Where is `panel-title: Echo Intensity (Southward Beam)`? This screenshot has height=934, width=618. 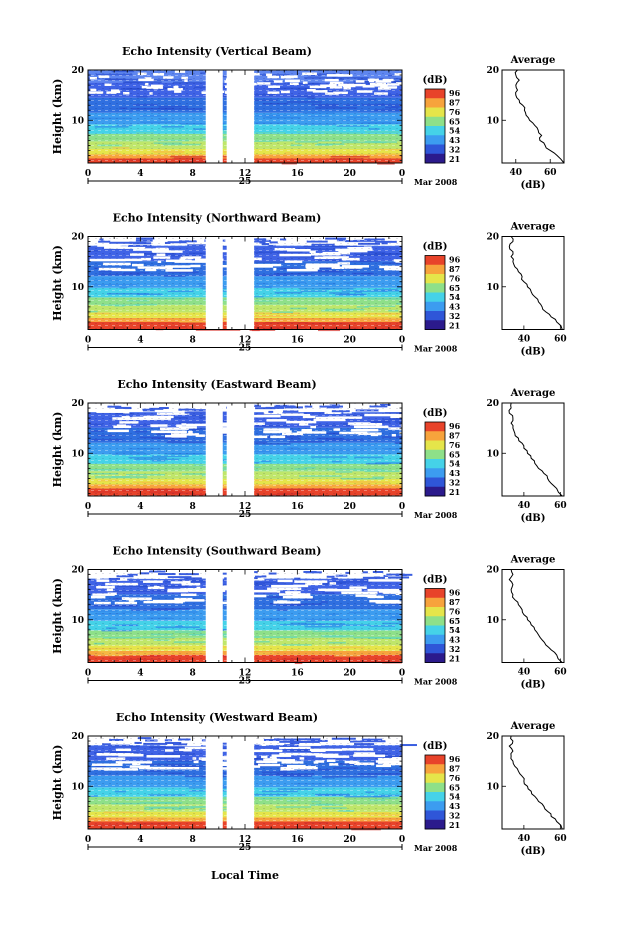 panel-title: Echo Intensity (Southward Beam) is located at coordinates (217, 551).